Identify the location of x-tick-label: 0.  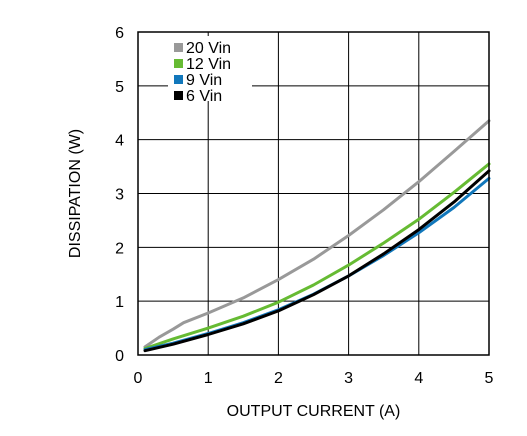
(138, 378).